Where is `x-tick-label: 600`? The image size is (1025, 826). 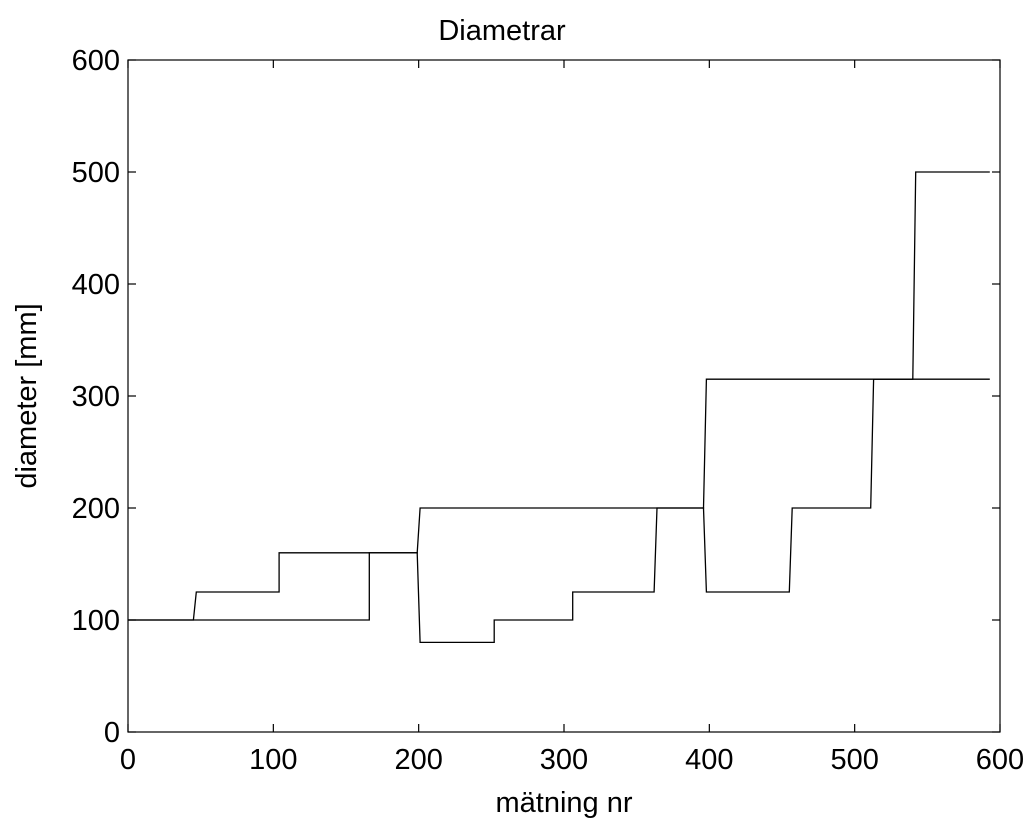 x-tick-label: 600 is located at coordinates (1000, 760).